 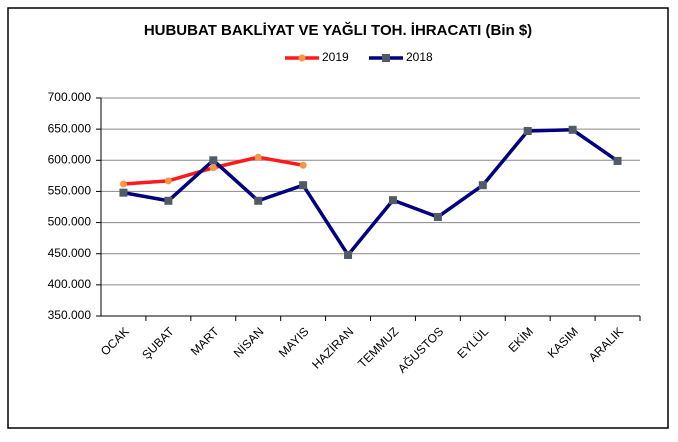 I want to click on y-tick-label: 650.000, so click(x=70, y=128).